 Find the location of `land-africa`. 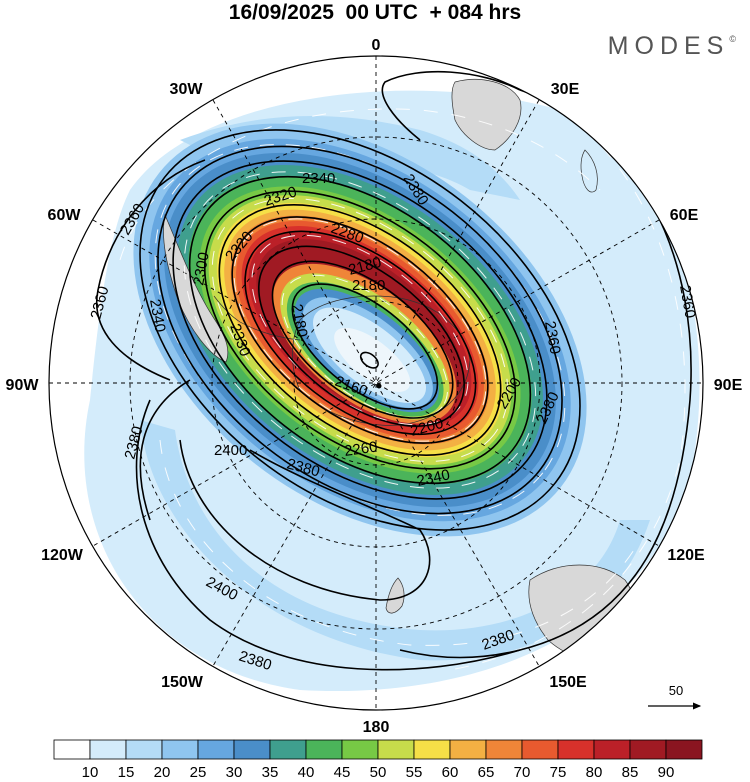

land-africa is located at coordinates (486, 115).